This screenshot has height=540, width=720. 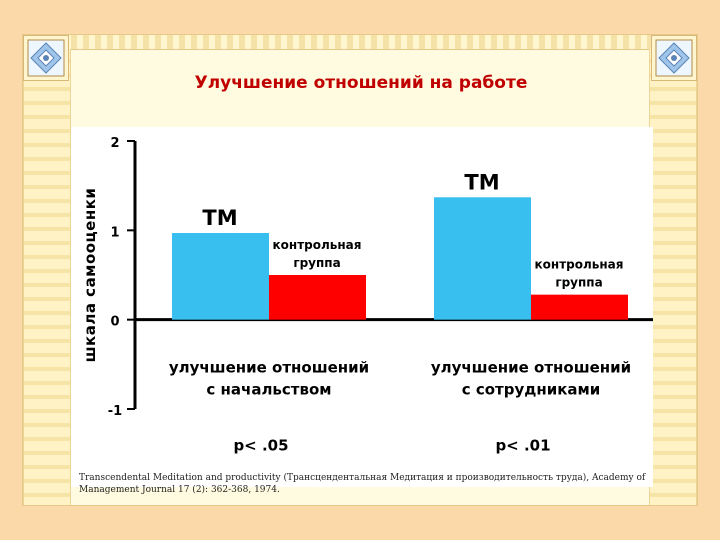 I want to click on decorative-pillar-left, so click(x=47, y=277).